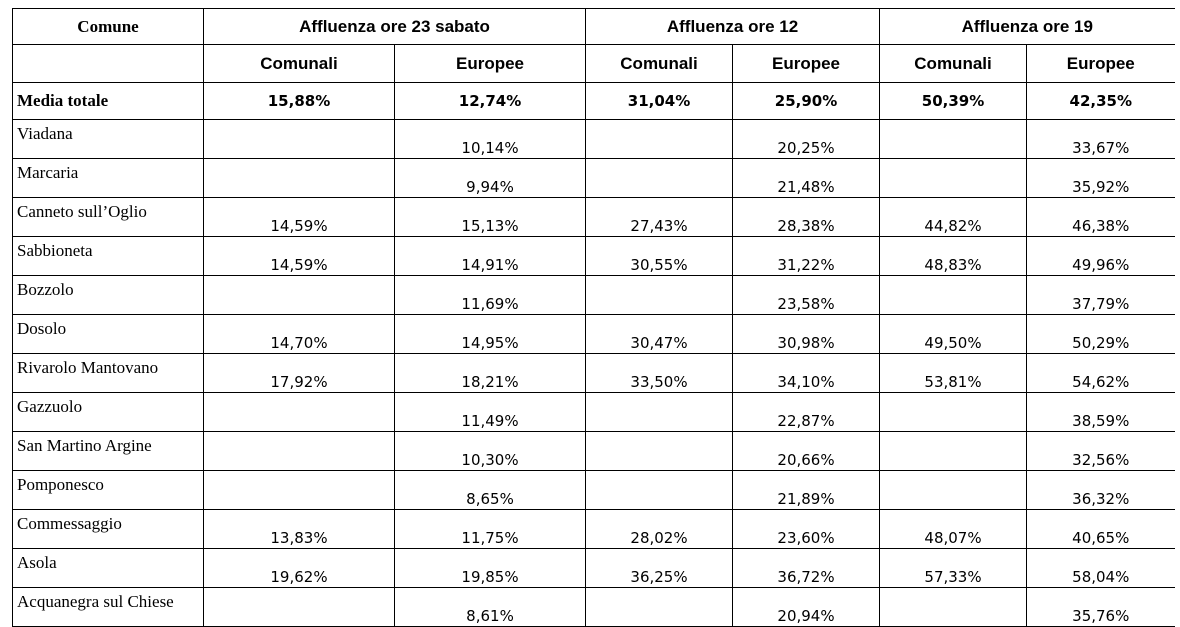 Image resolution: width=1180 pixels, height=627 pixels. I want to click on value-cell: 28,02%, so click(659, 529).